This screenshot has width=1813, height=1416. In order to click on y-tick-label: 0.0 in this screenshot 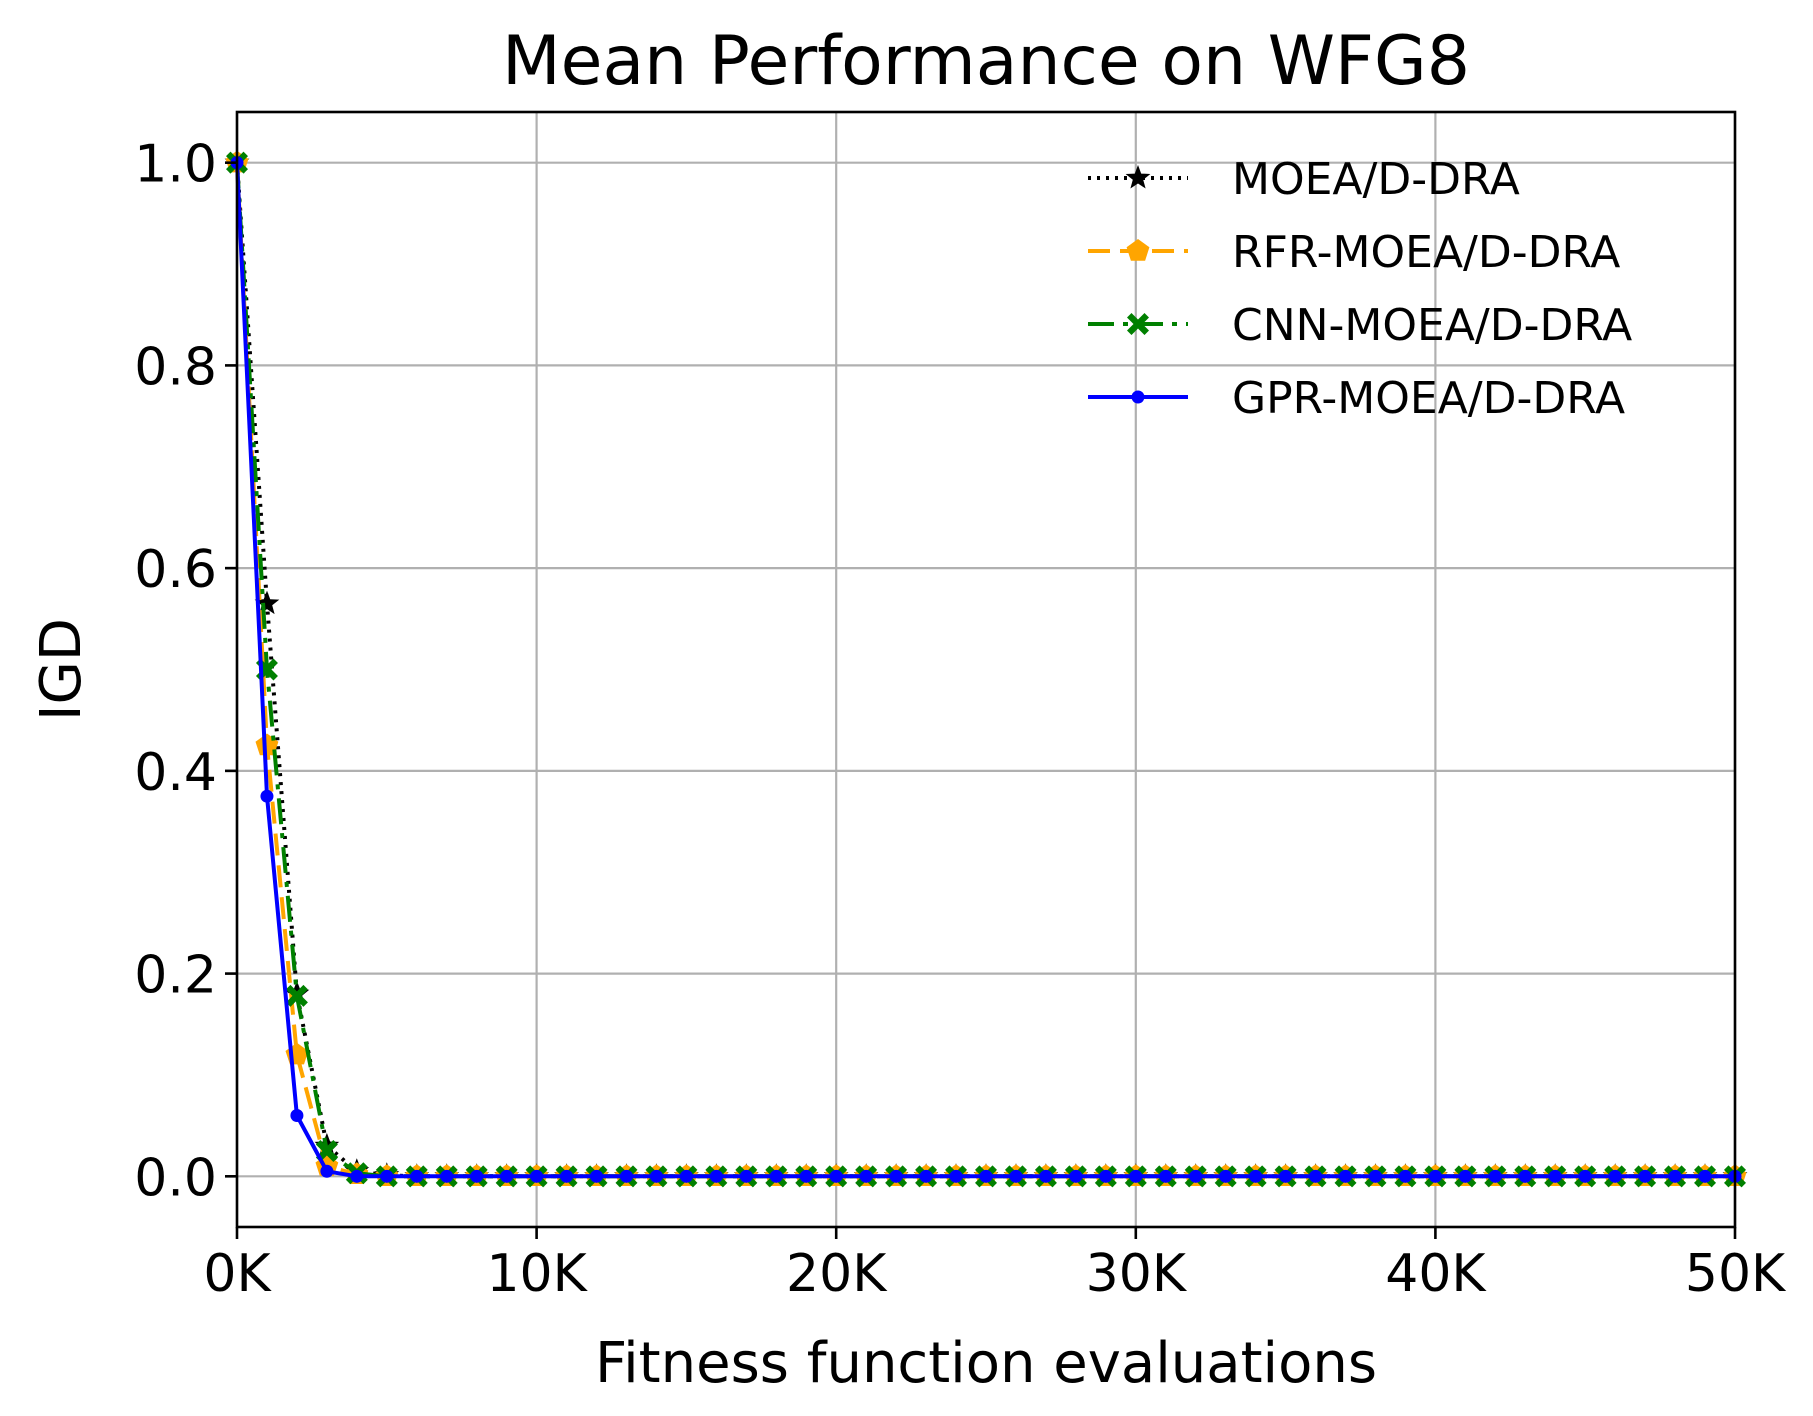, I will do `click(175, 1178)`.